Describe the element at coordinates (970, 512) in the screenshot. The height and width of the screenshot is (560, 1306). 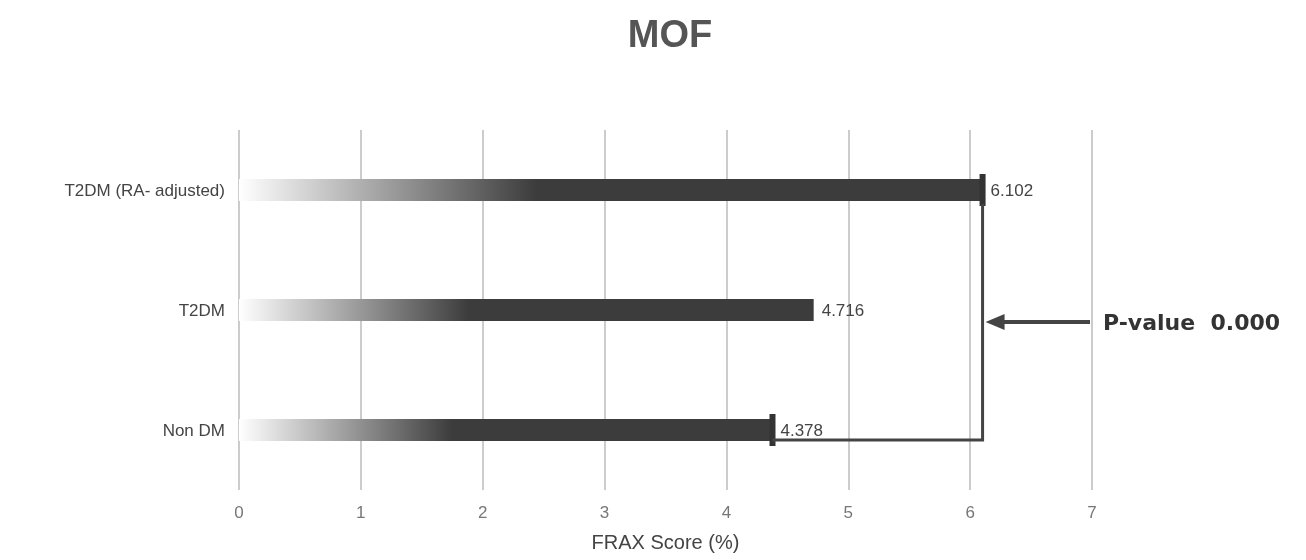
I see `x-tick-label: 6` at that location.